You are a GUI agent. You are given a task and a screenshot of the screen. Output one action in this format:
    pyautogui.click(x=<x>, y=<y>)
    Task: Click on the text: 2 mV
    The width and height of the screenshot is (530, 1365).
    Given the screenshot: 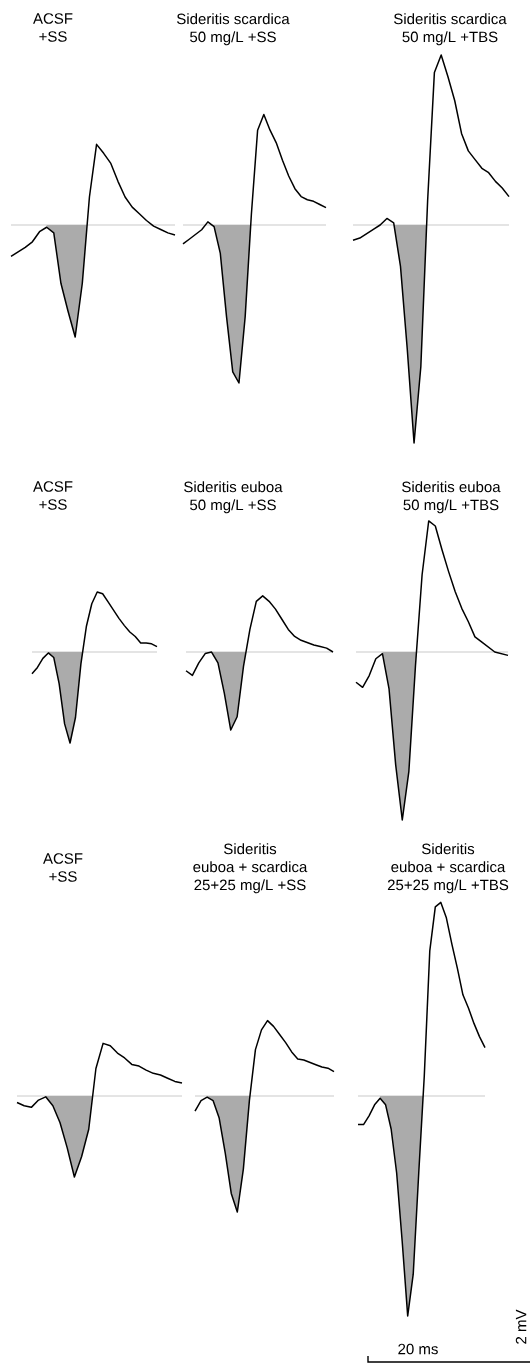 What is the action you would take?
    pyautogui.click(x=521, y=1326)
    